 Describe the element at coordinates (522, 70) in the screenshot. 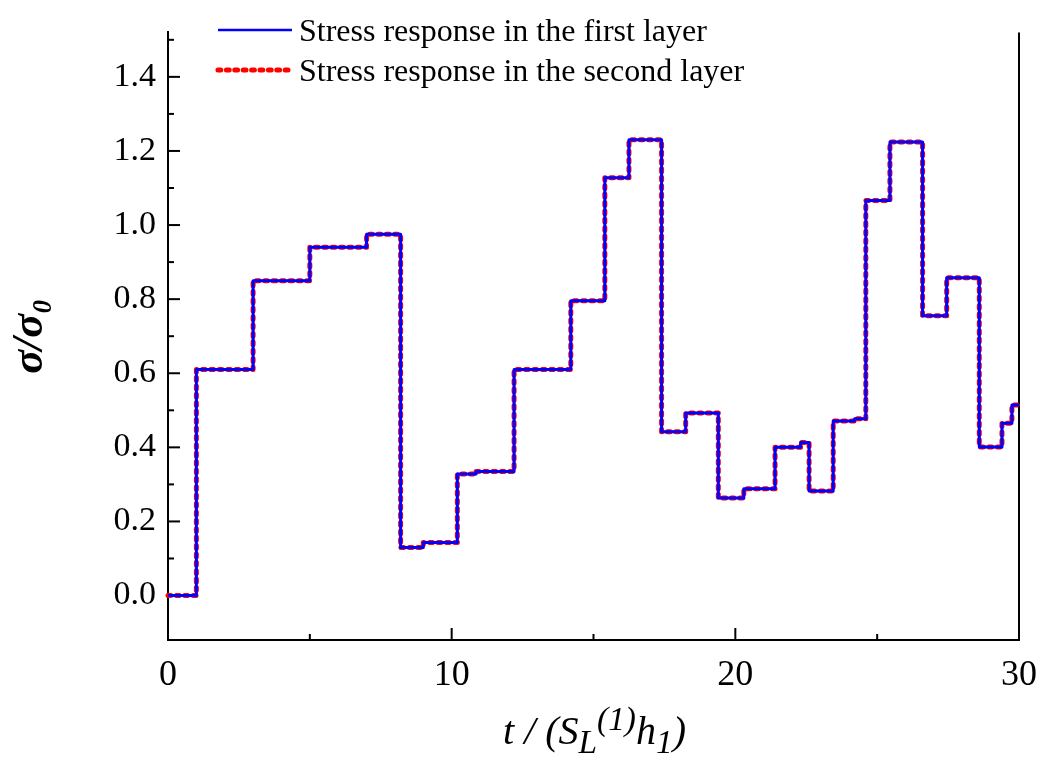

I see `legend-label: Stress response in the second layer` at that location.